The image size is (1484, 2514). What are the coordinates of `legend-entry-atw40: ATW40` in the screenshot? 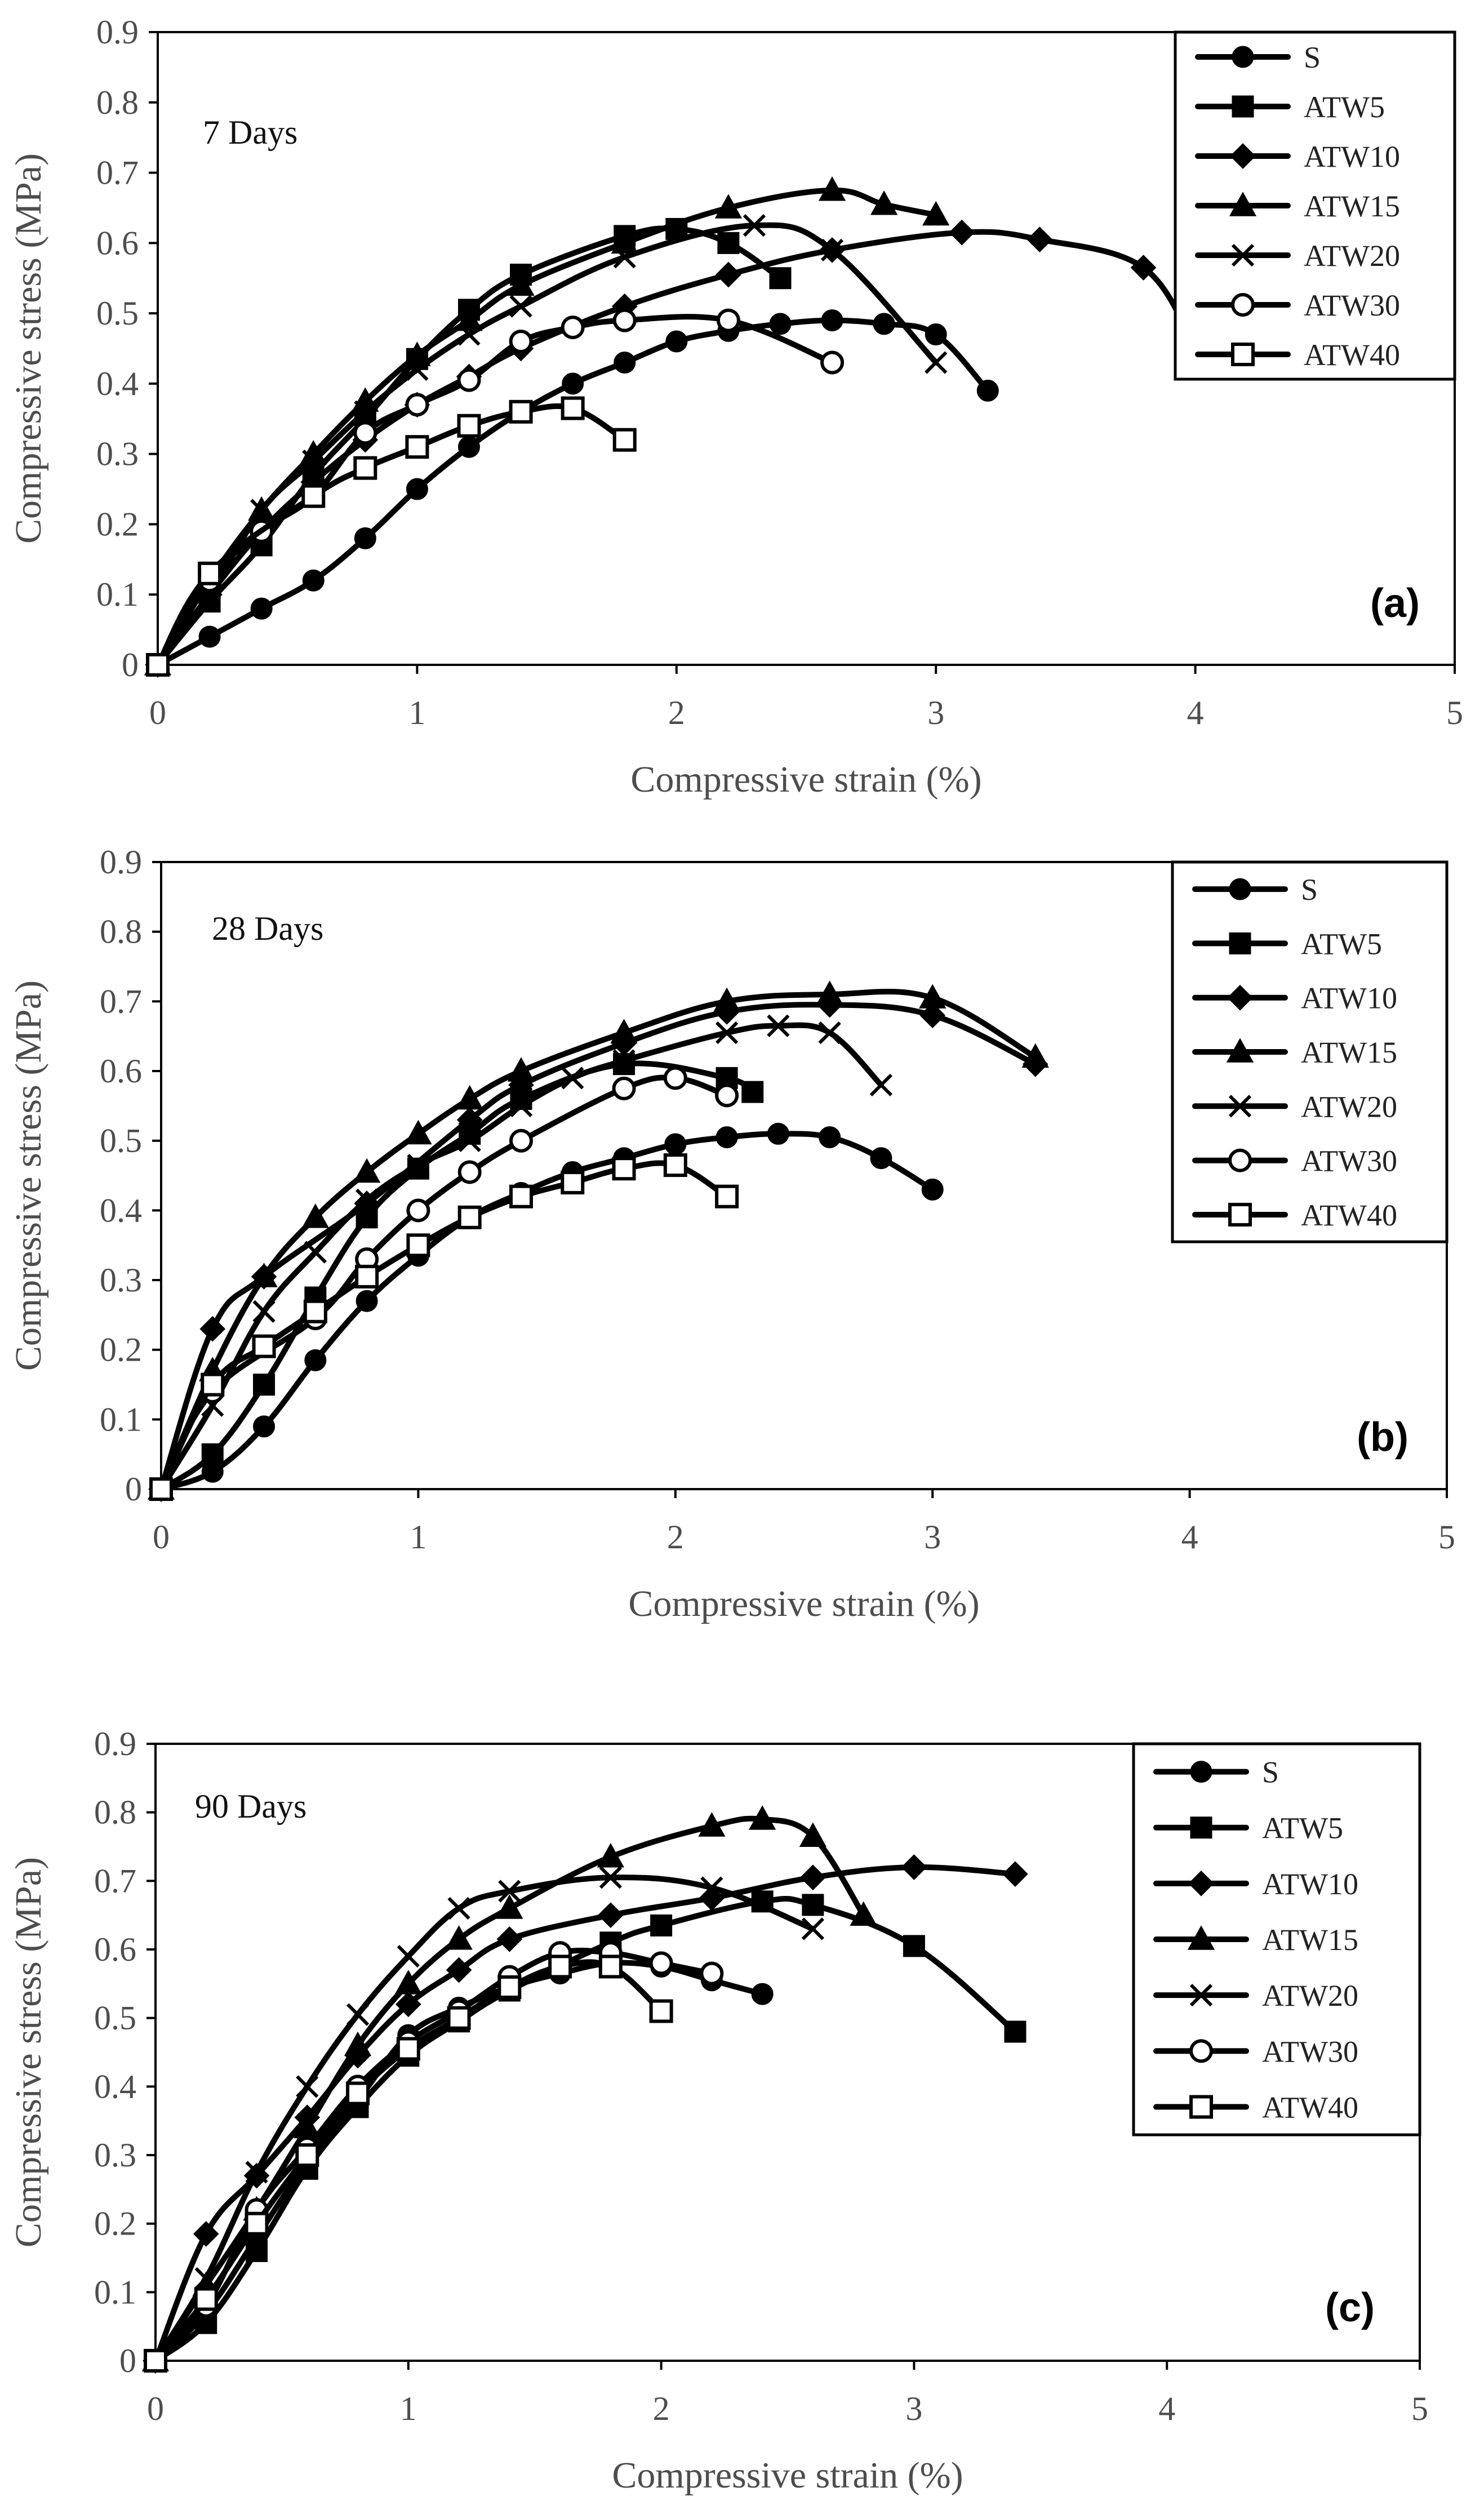 It's located at (1255, 2107).